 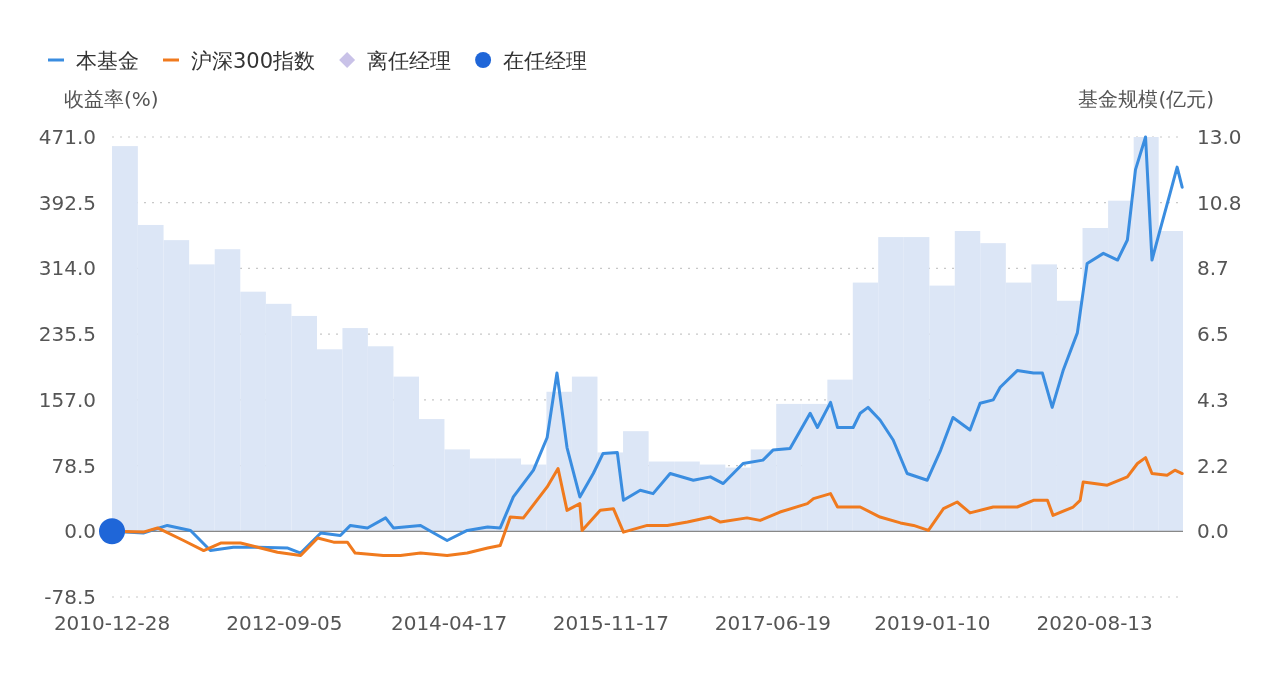 I want to click on x-tick-label: 2014-04-17, so click(x=449, y=623).